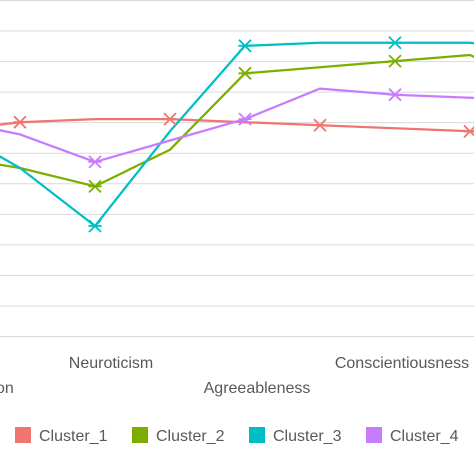 Image resolution: width=474 pixels, height=474 pixels. I want to click on legend-label-3: Cluster_3, so click(307, 436).